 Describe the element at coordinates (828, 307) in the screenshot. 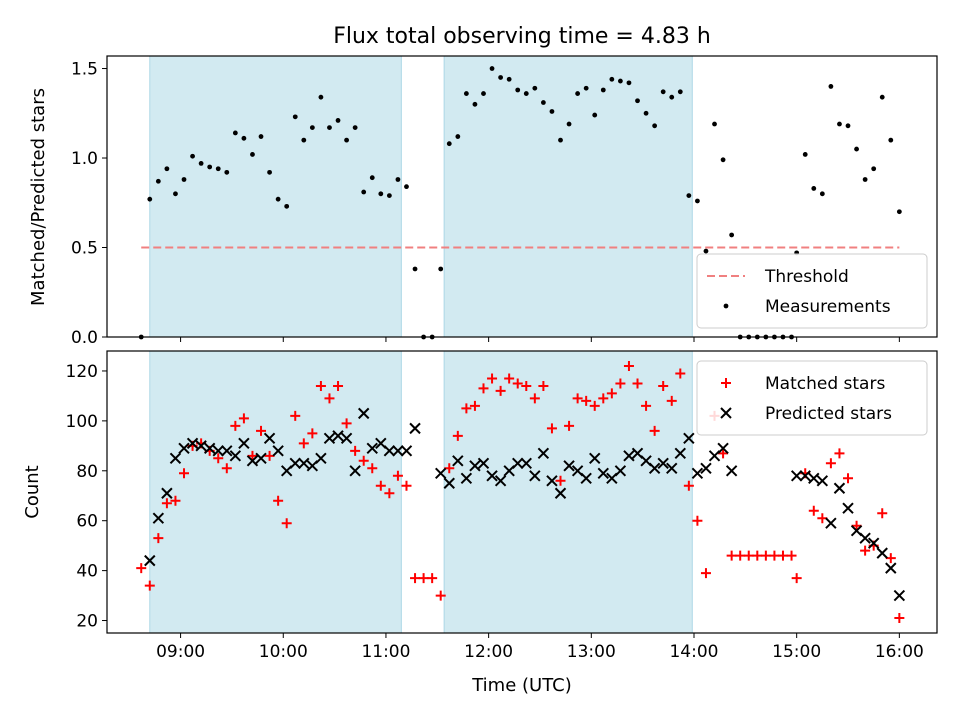

I see `legend-label: Measurements` at that location.